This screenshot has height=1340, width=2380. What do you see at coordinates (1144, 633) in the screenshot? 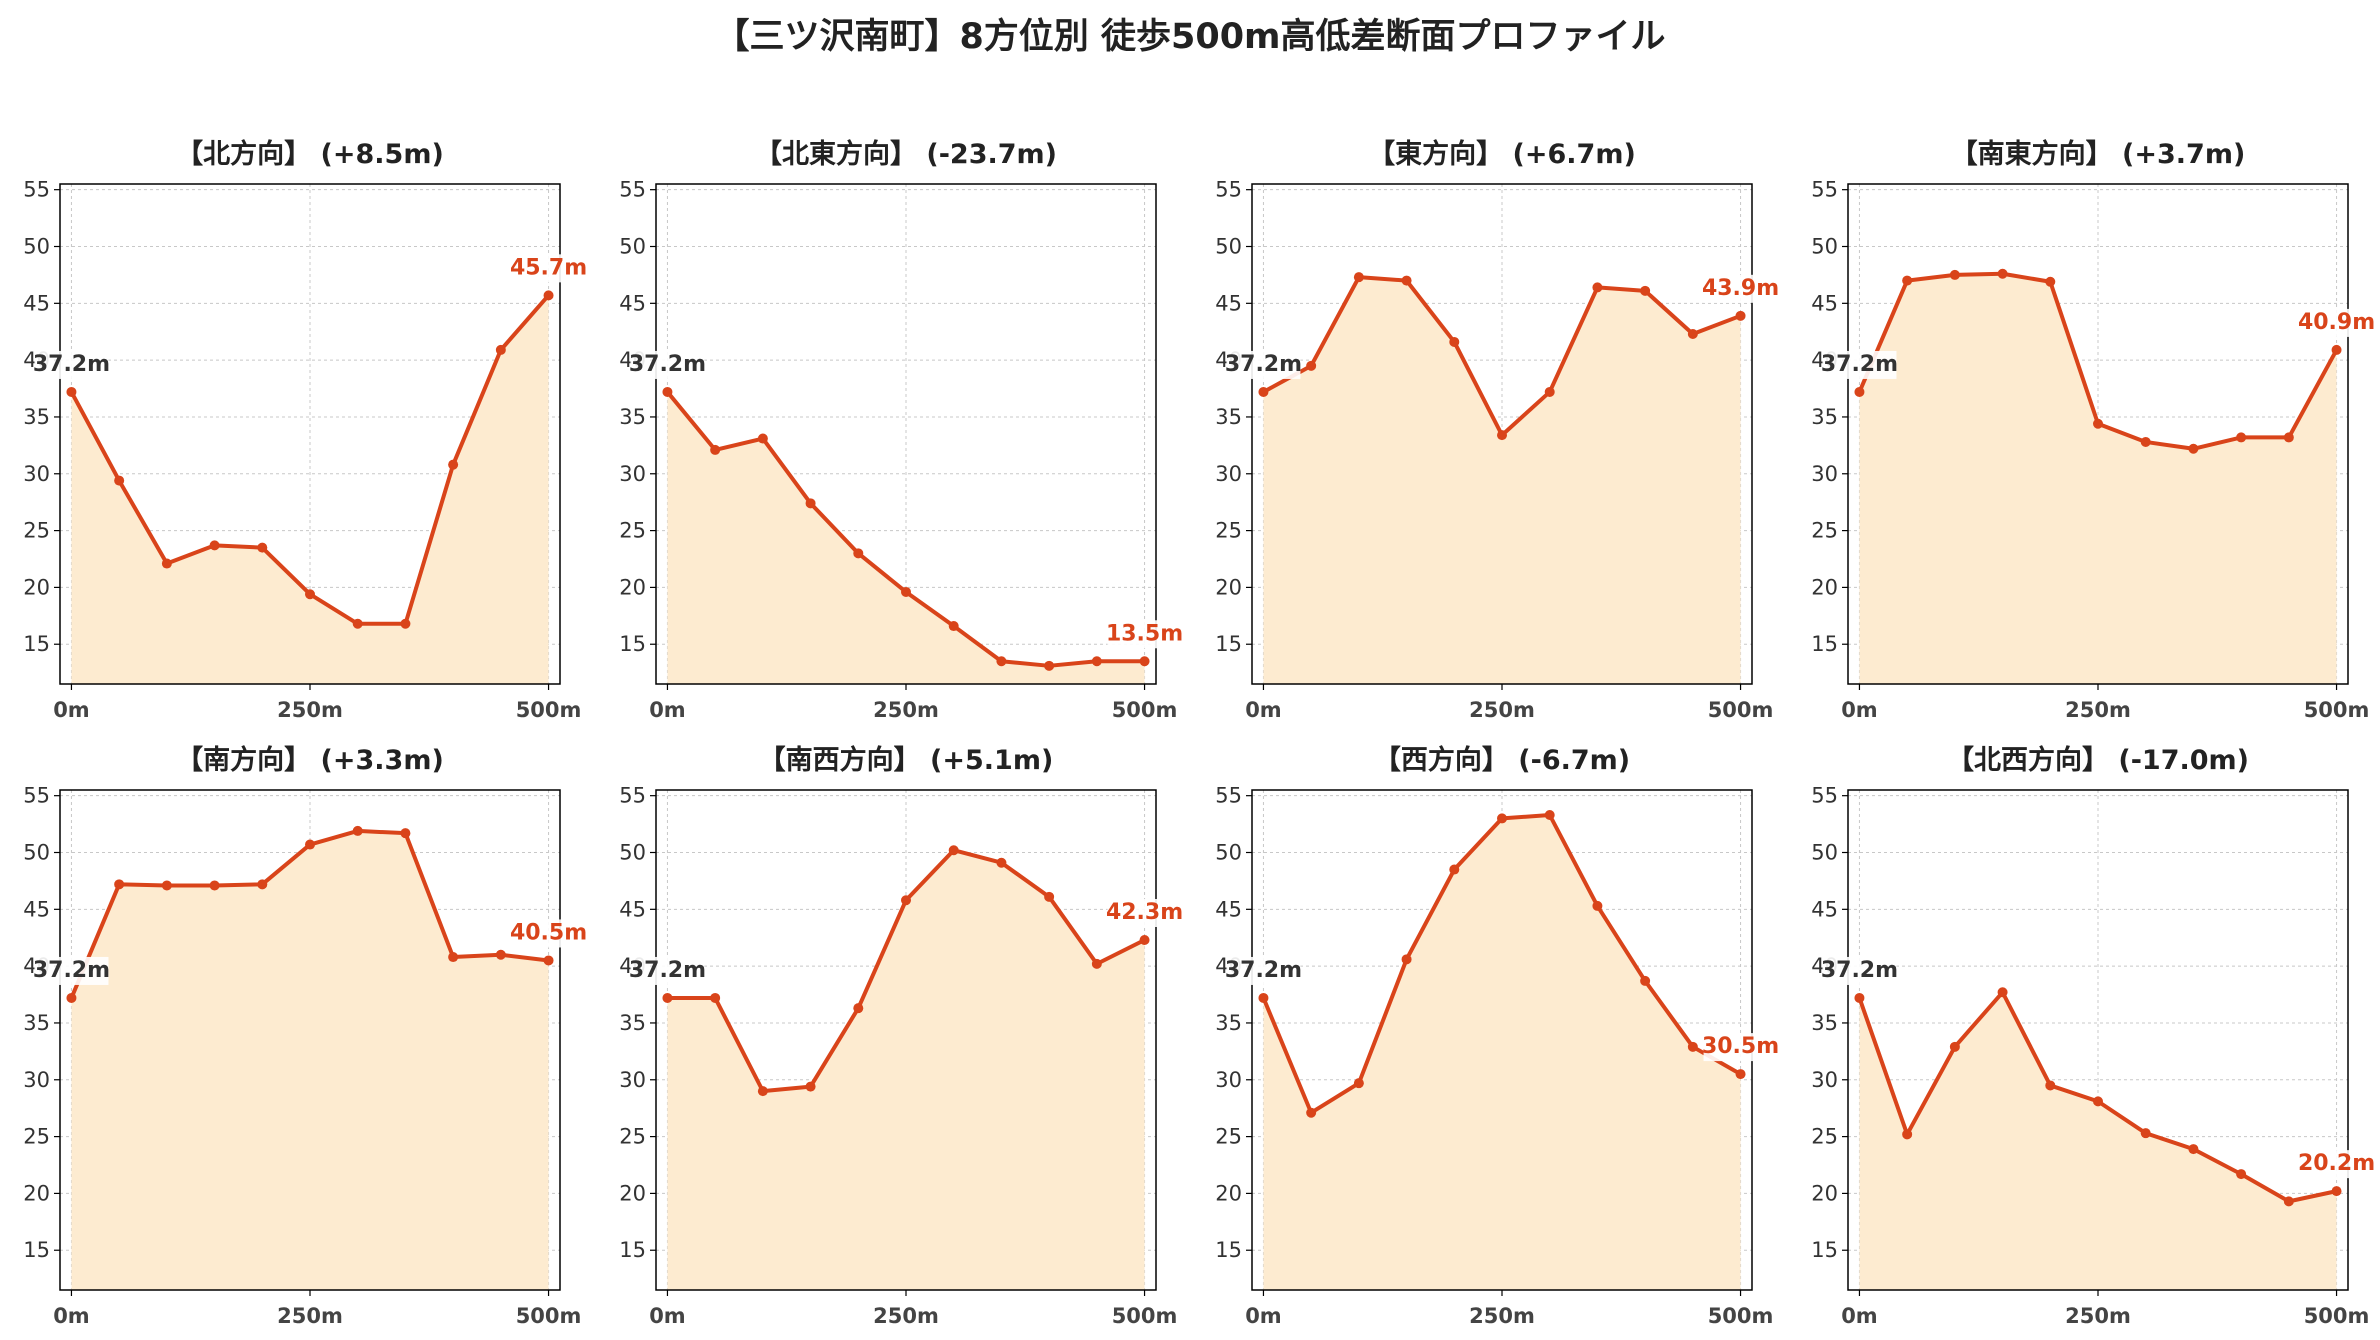
I see `end-elevation-label: 13.5m` at bounding box center [1144, 633].